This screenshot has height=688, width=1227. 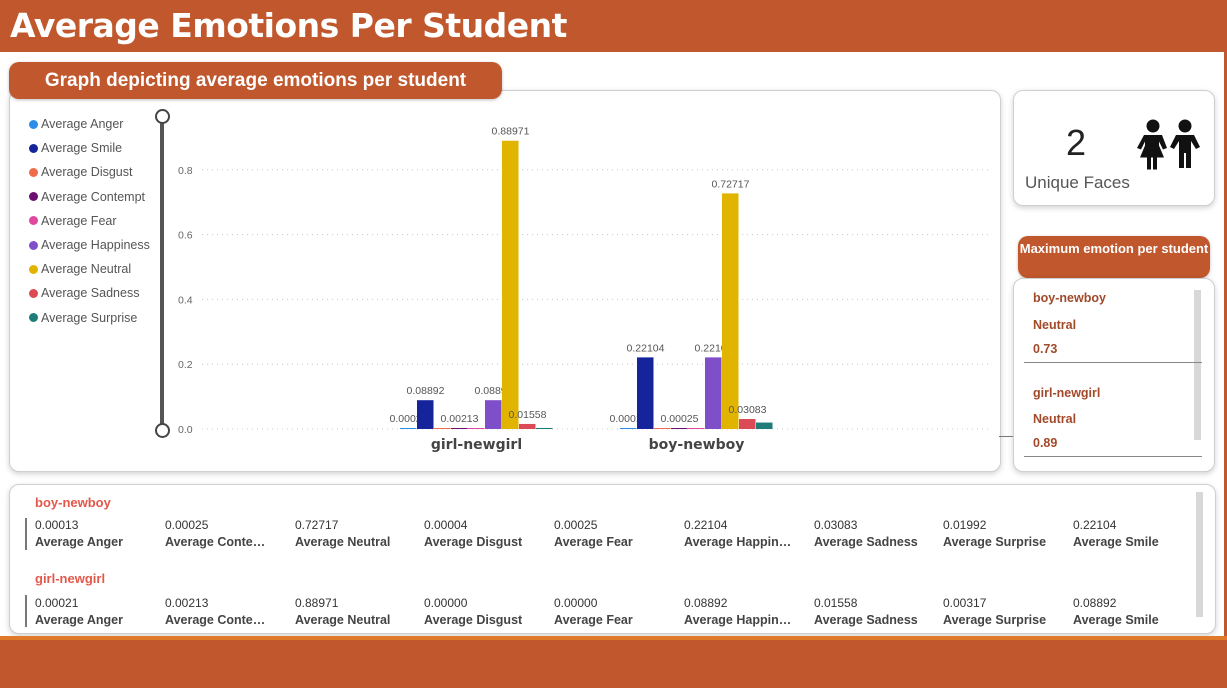 I want to click on table-cell: 0.88971 Average Neutral, so click(x=355, y=611).